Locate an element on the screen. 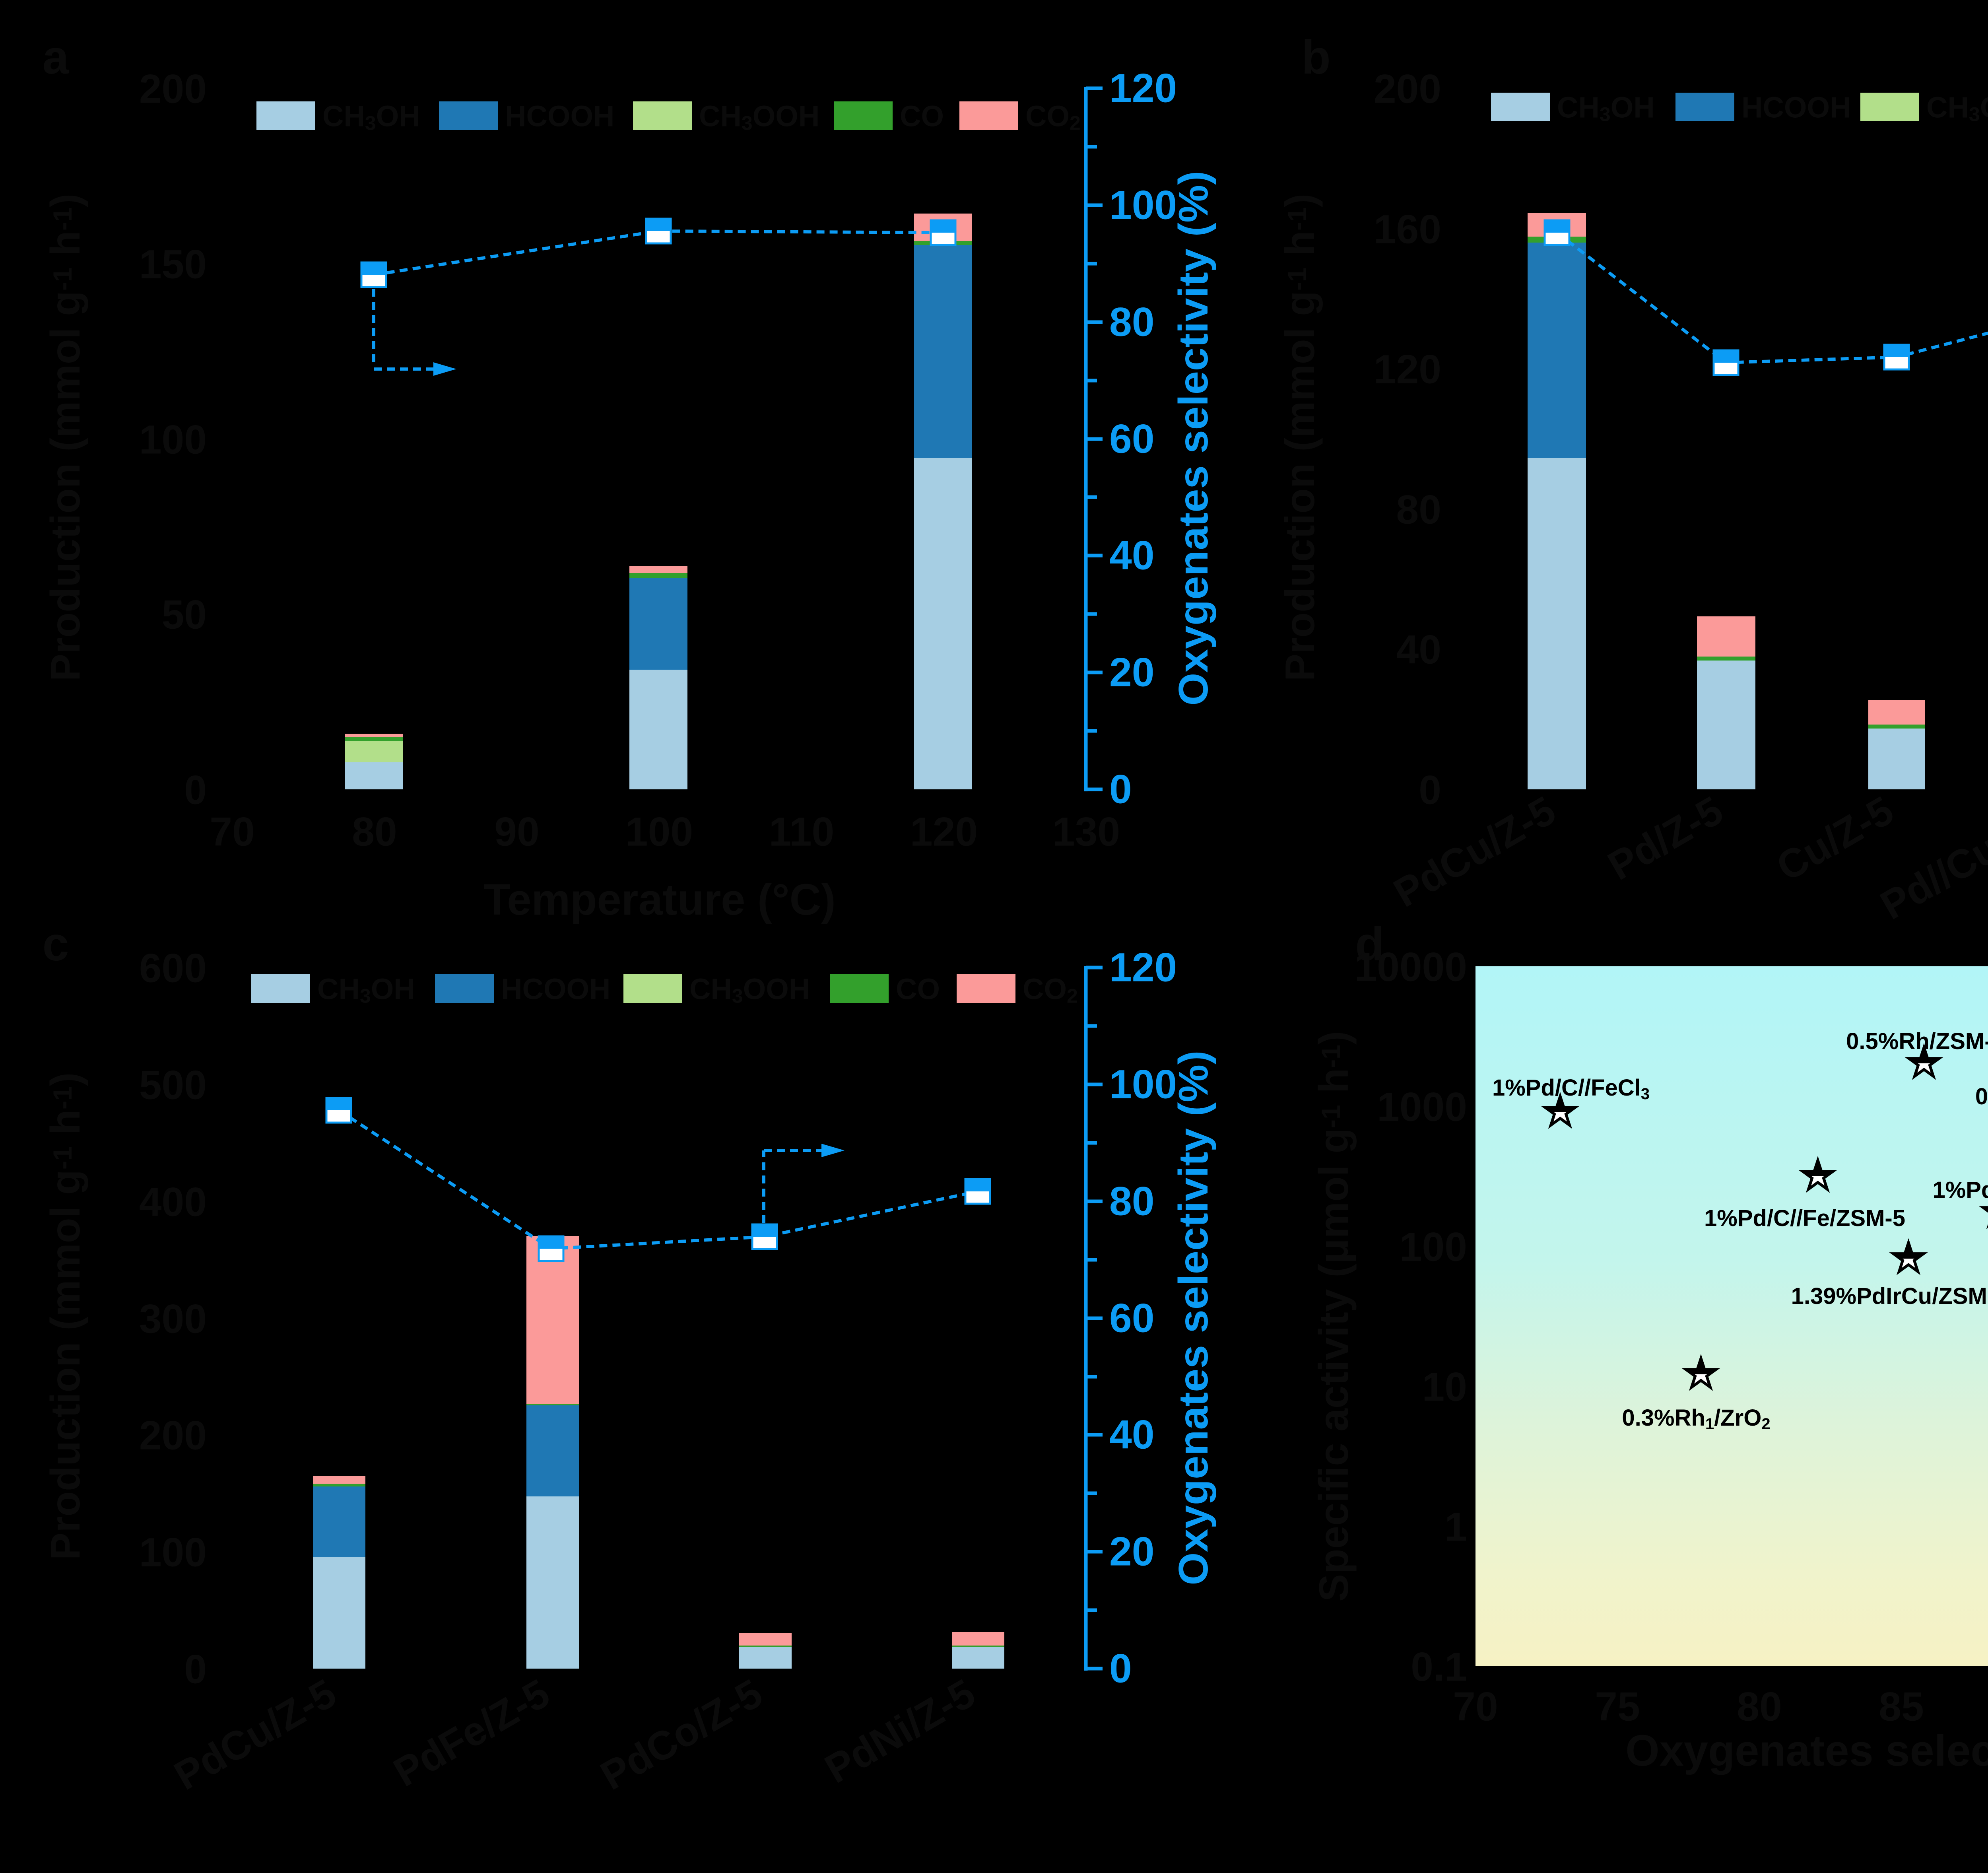 This screenshot has width=1988, height=1873. svg-text: 0.1 is located at coordinates (1439, 1667).